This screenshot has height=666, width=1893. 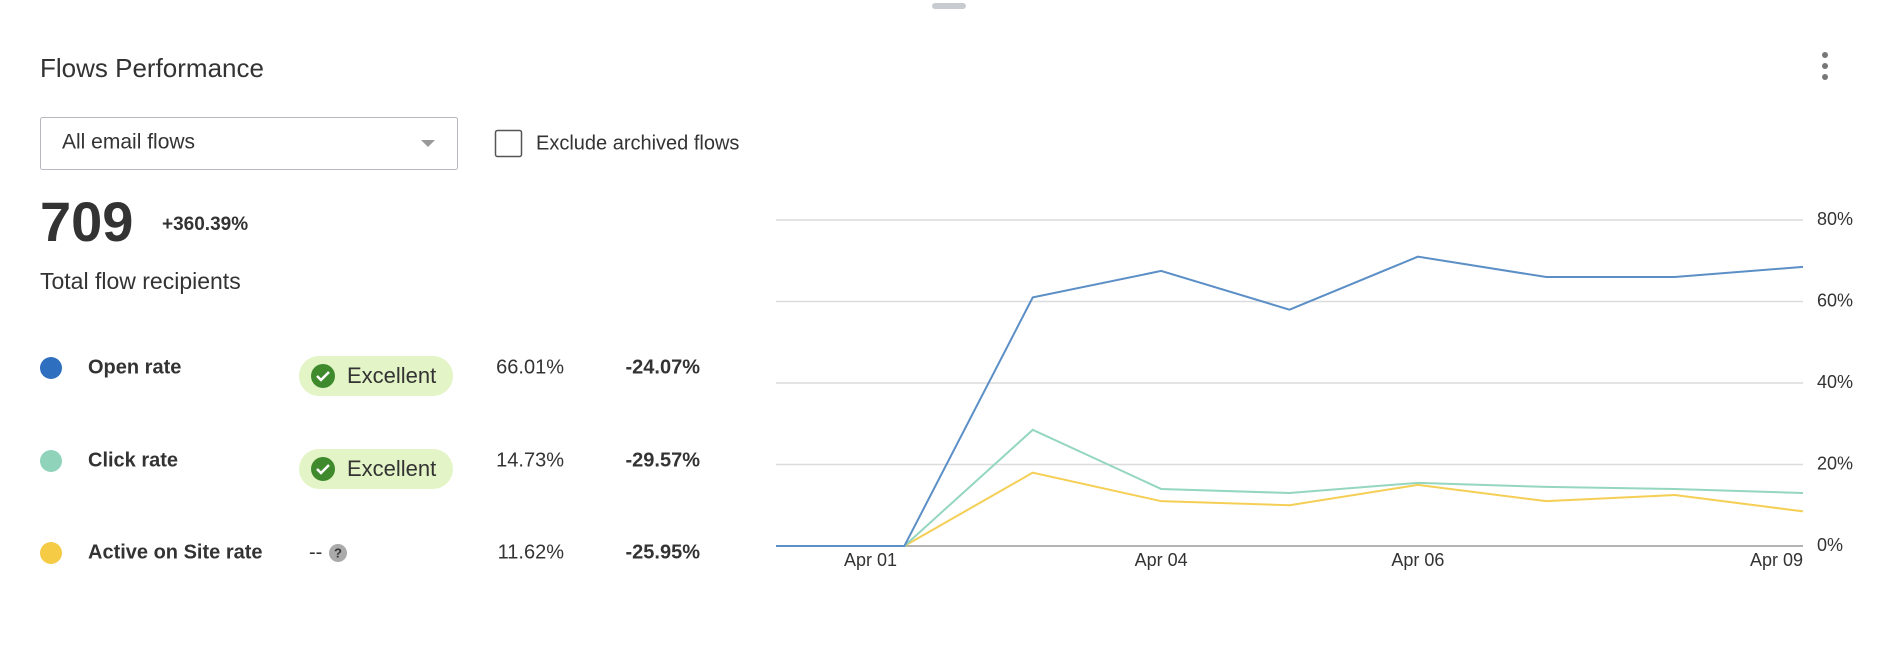 I want to click on help-icon, so click(x=338, y=553).